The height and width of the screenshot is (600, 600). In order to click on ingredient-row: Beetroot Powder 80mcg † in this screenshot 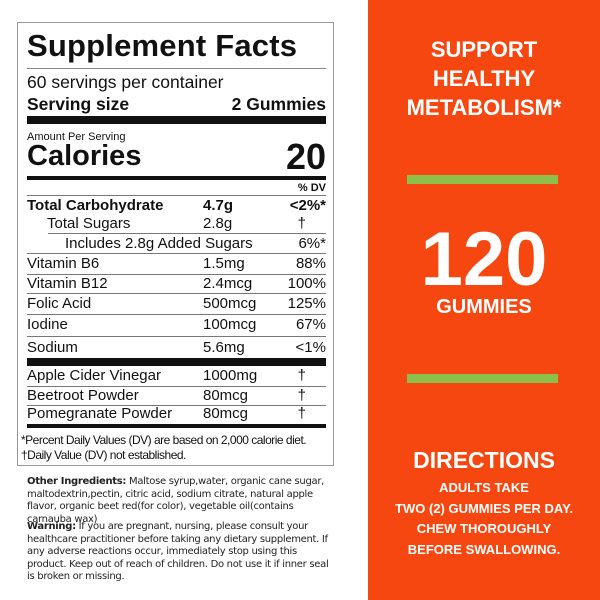, I will do `click(176, 396)`.